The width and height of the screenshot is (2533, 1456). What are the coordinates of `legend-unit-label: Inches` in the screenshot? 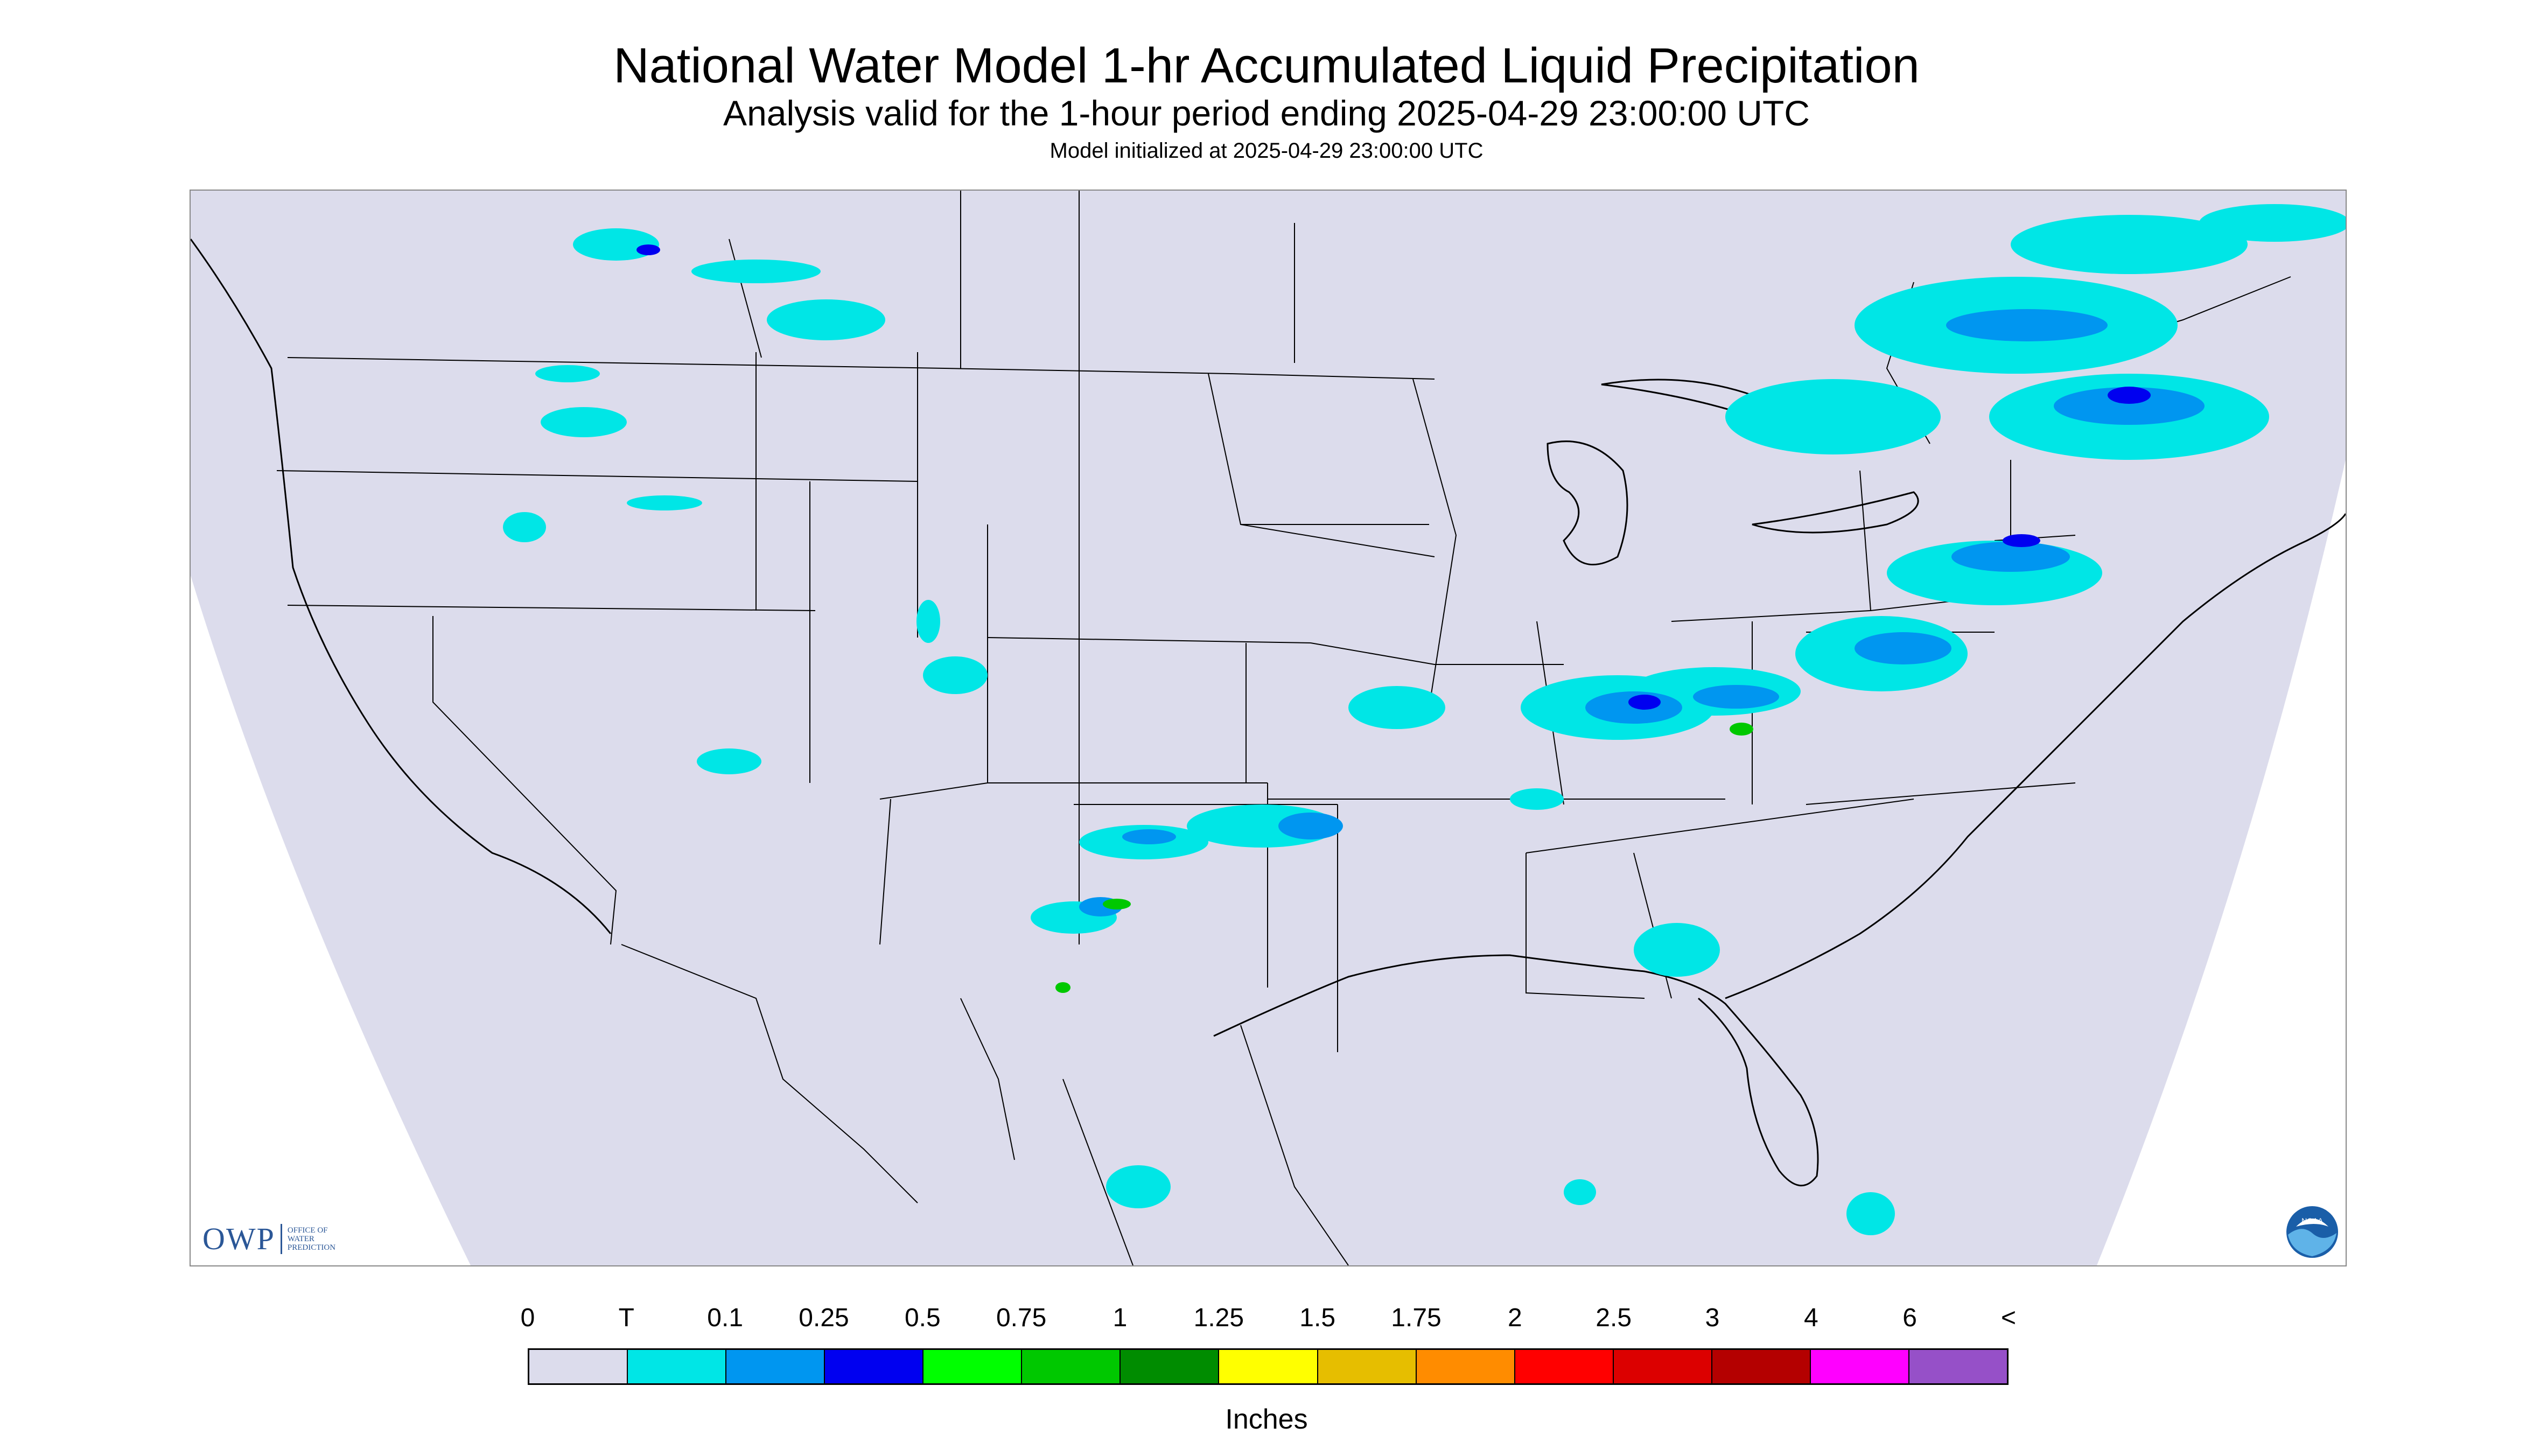 It's located at (1266, 1419).